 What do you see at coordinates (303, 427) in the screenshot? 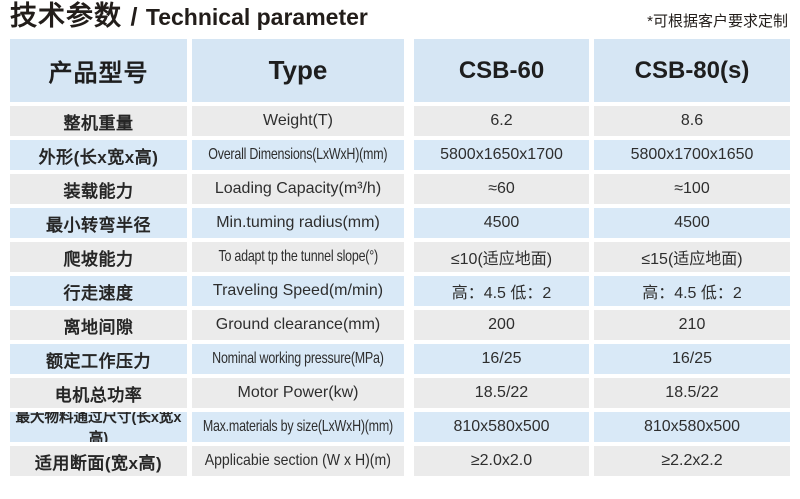
I see `cell-label-en: Max.materials by size(LxWxH)(mm)` at bounding box center [303, 427].